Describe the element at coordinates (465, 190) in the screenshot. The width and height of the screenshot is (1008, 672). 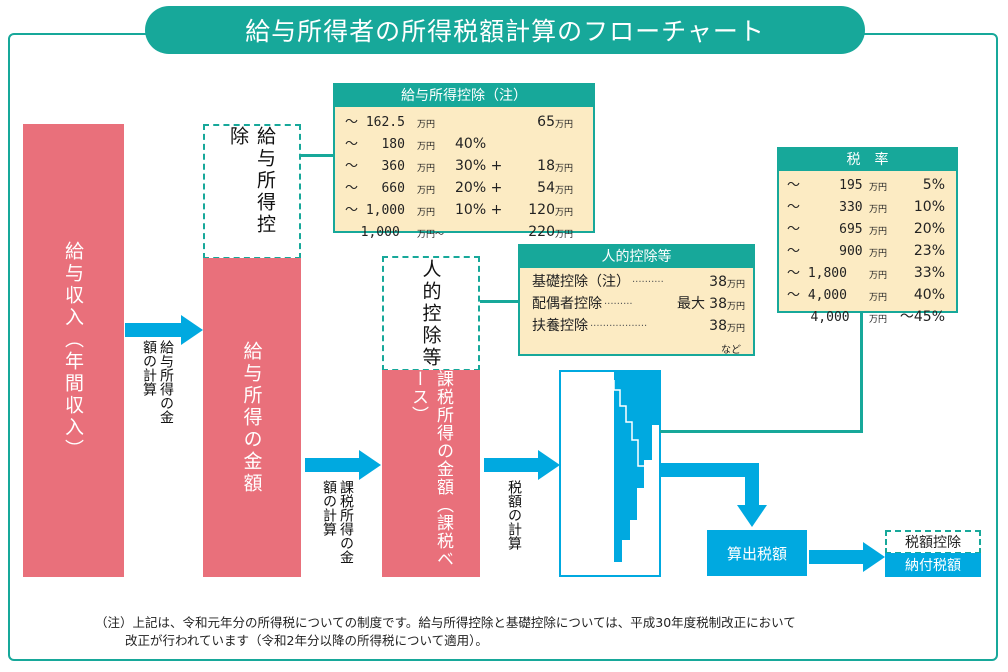
I see `deduction-row: ～ 660 万円 20% +54 万円` at that location.